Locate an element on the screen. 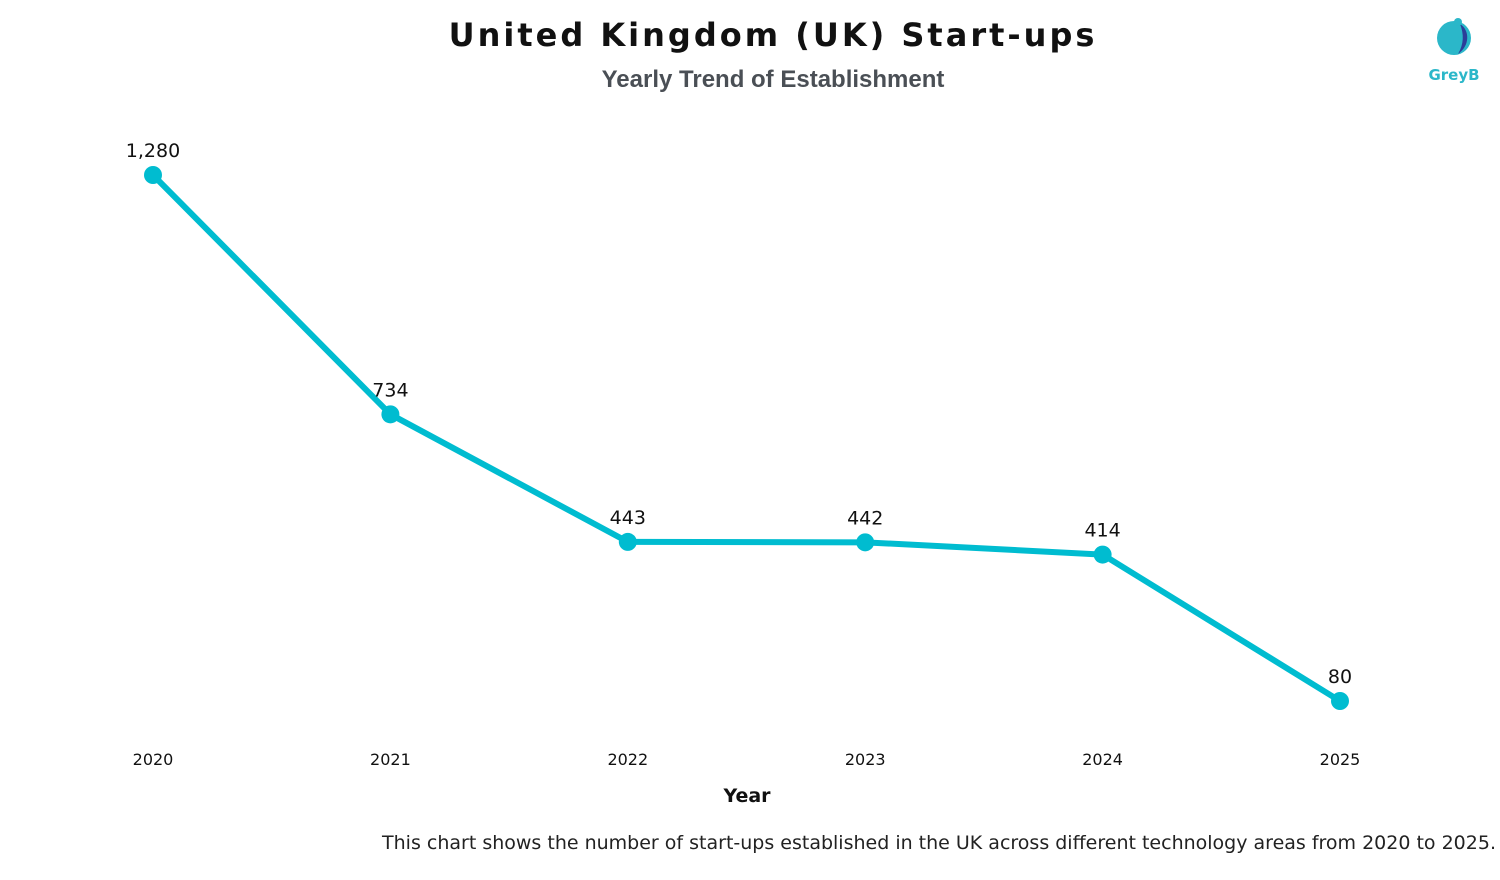 The height and width of the screenshot is (880, 1500). logo-text: GreyB is located at coordinates (1454, 75).